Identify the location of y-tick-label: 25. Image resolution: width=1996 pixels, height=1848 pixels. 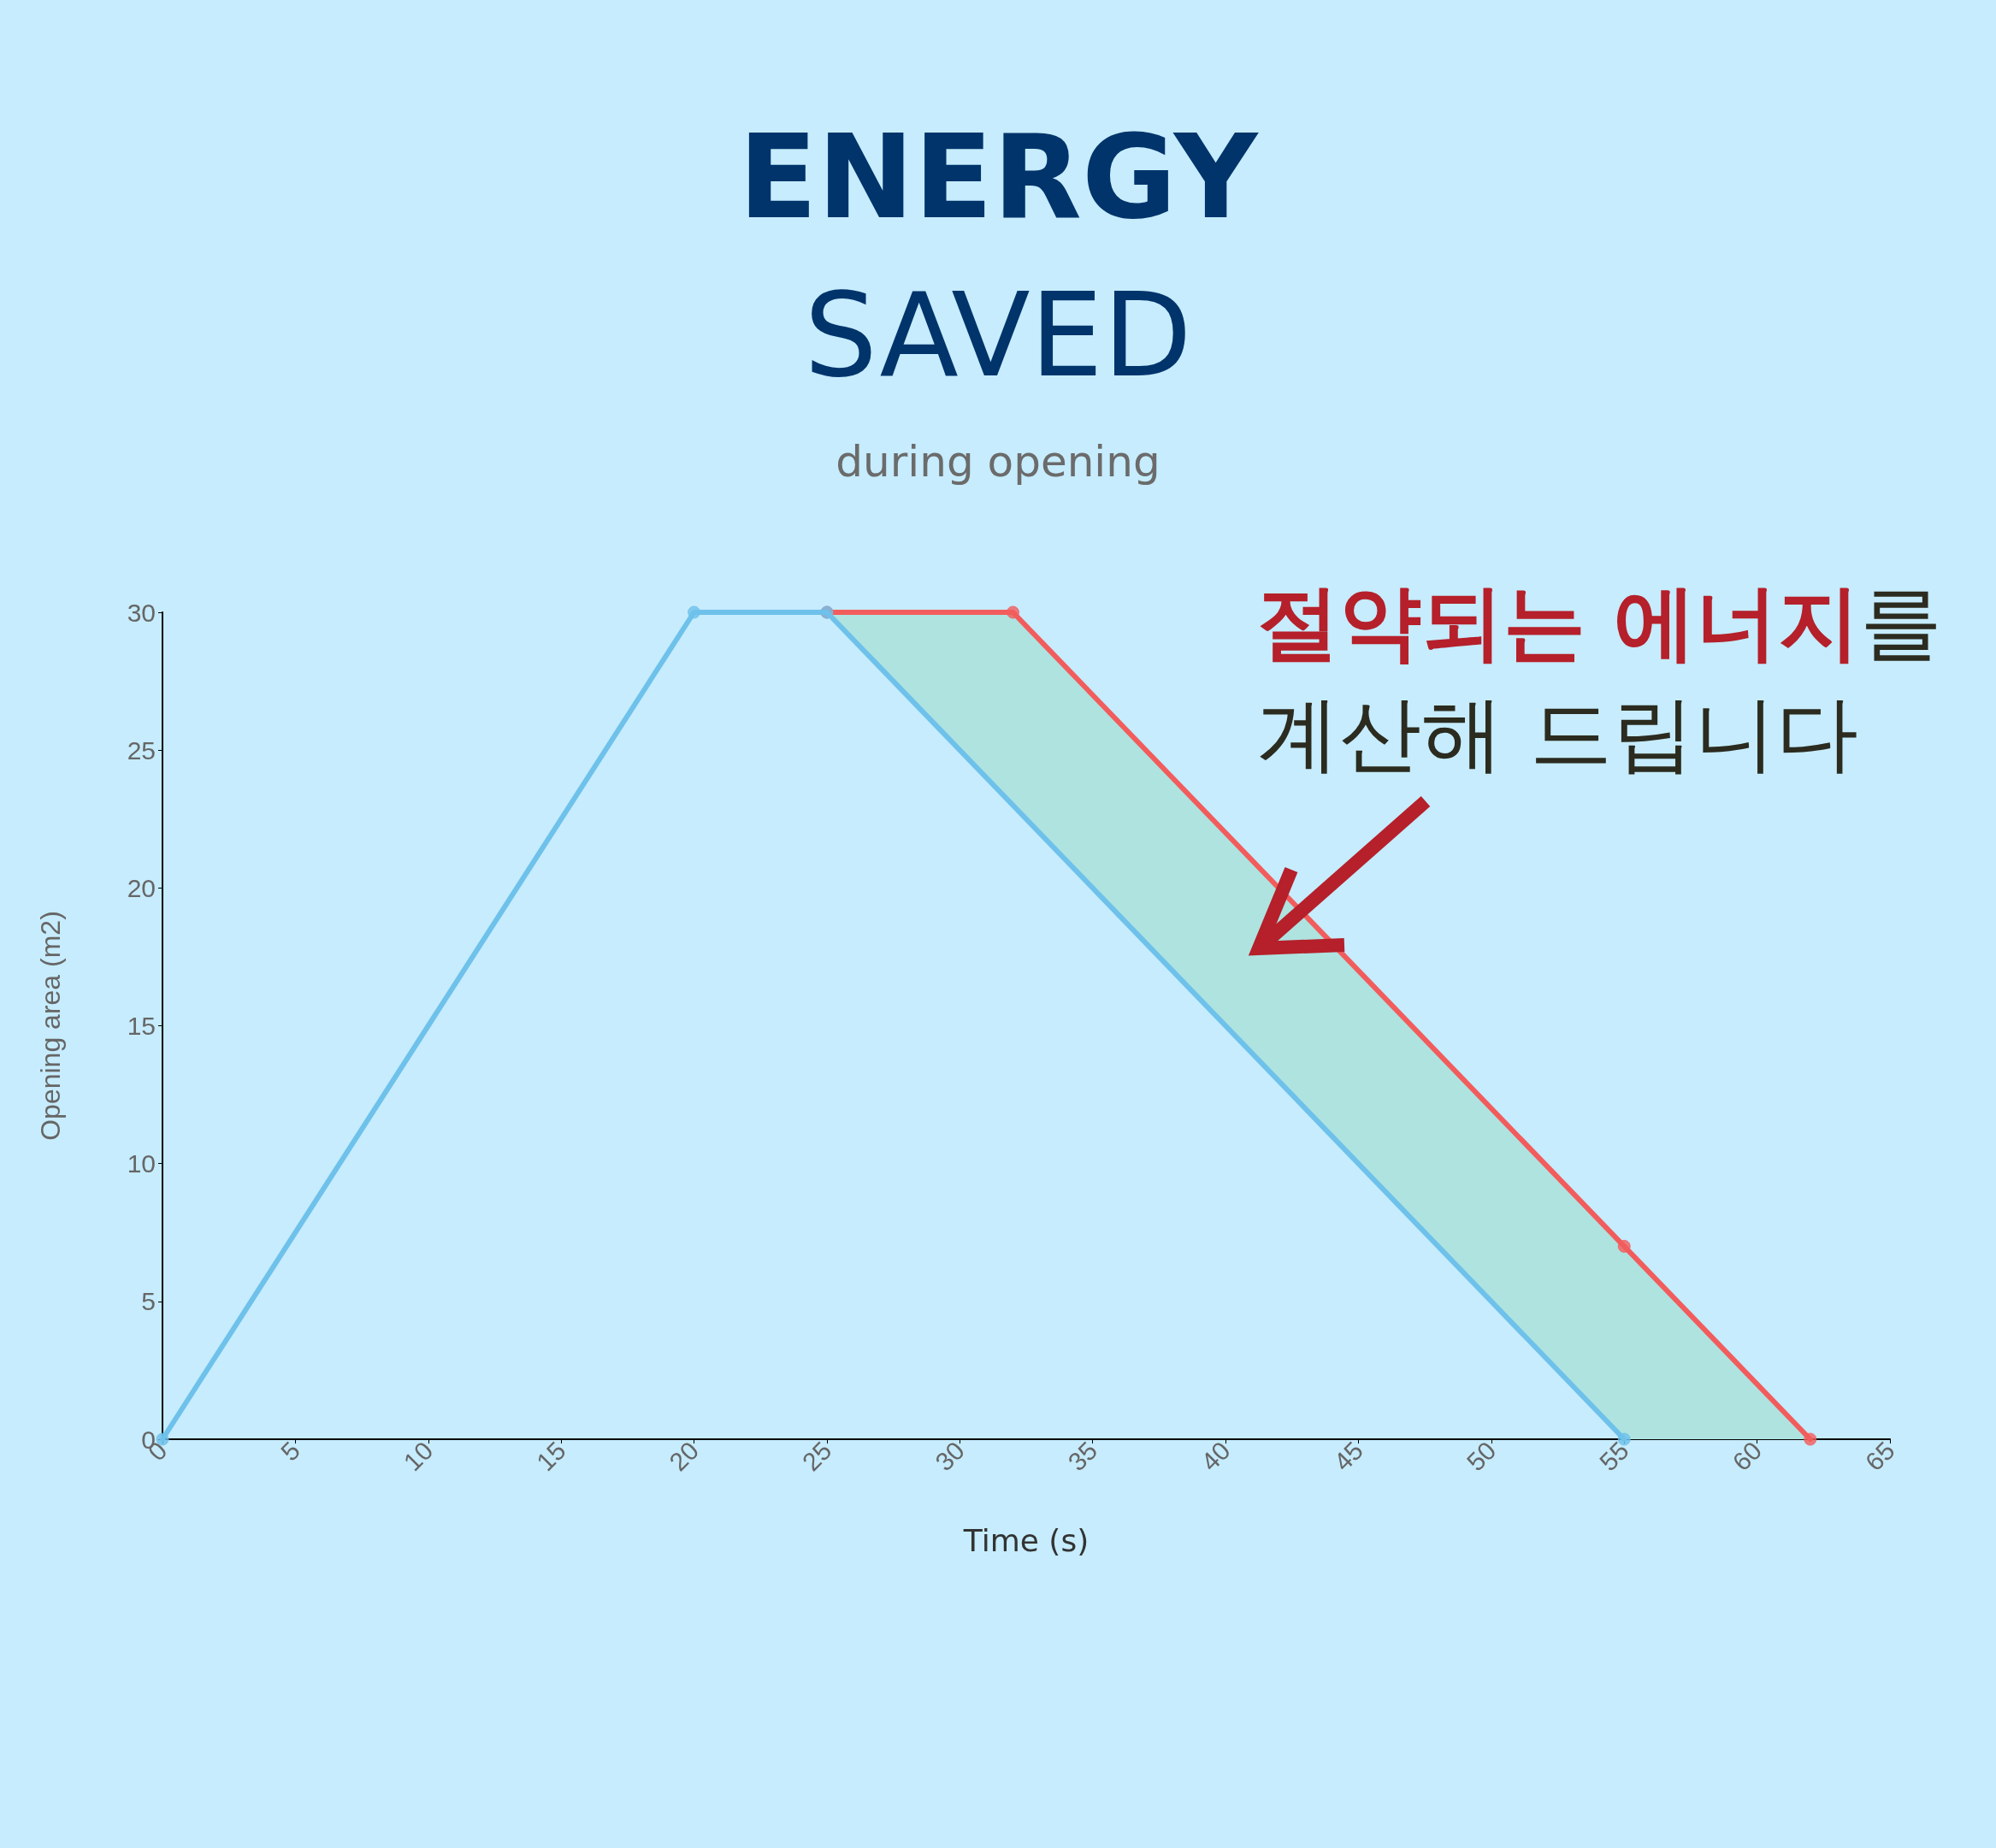
(141, 750).